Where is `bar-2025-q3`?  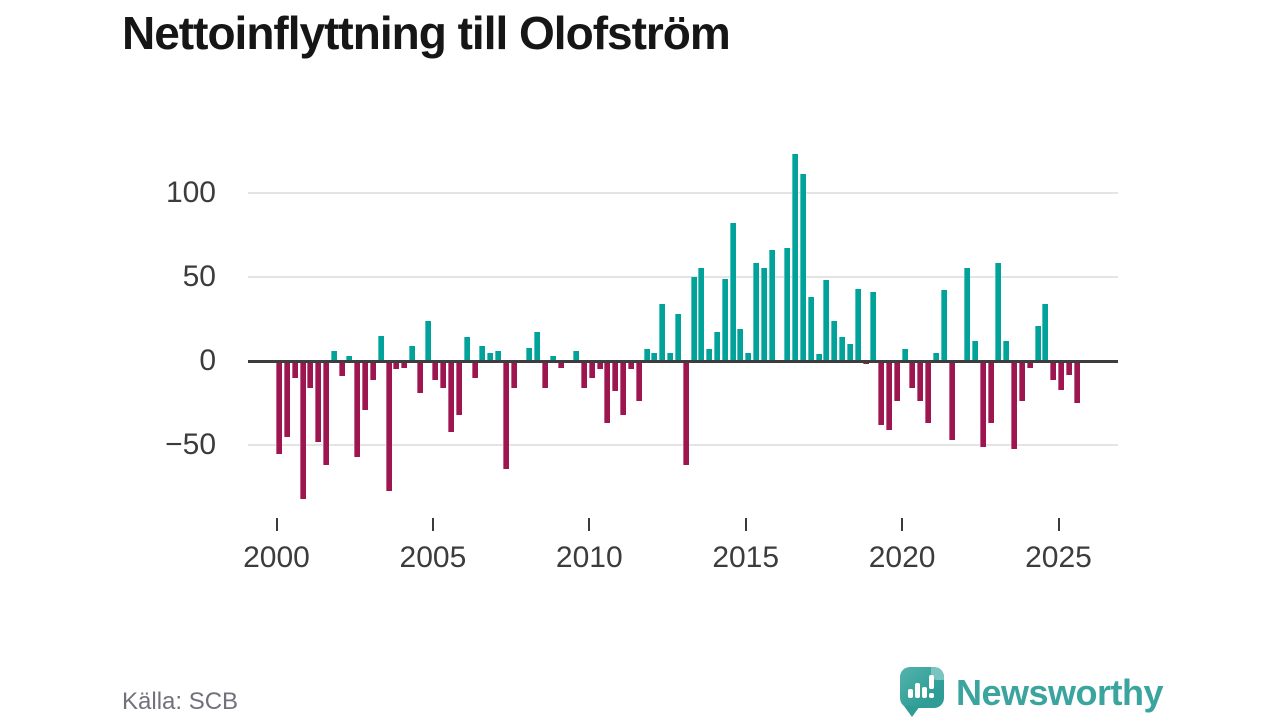 bar-2025-q3 is located at coordinates (1076, 382).